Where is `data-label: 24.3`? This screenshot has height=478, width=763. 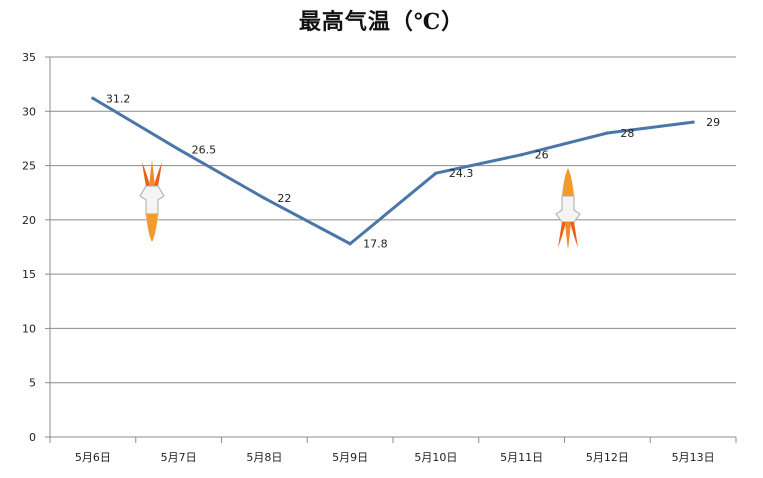 data-label: 24.3 is located at coordinates (461, 173).